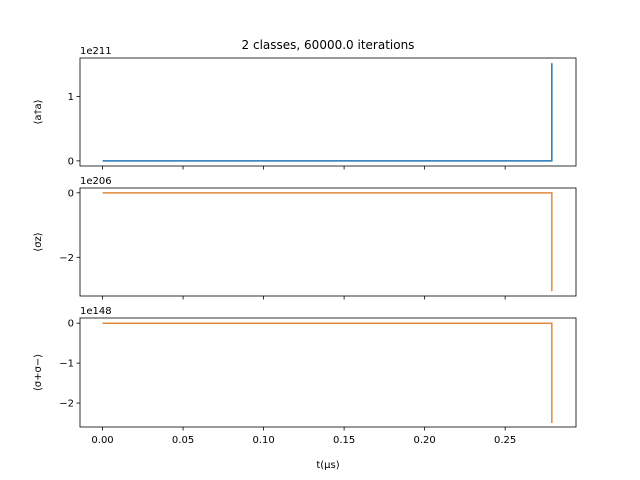 Image resolution: width=640 pixels, height=480 pixels. What do you see at coordinates (102, 440) in the screenshot?
I see `x-tick-label: 0.00` at bounding box center [102, 440].